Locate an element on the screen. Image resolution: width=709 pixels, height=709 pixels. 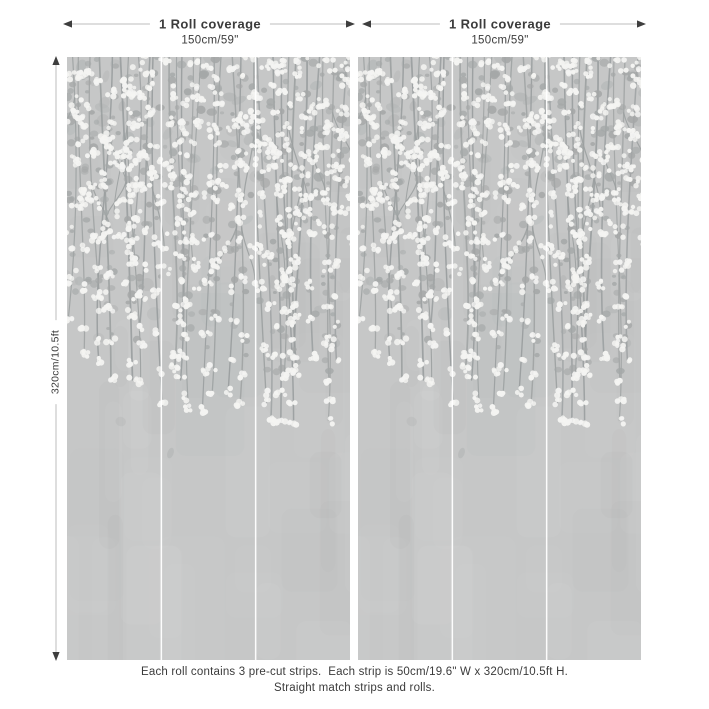
roll-width-dimension-2: 150cm/59" is located at coordinates (500, 40).